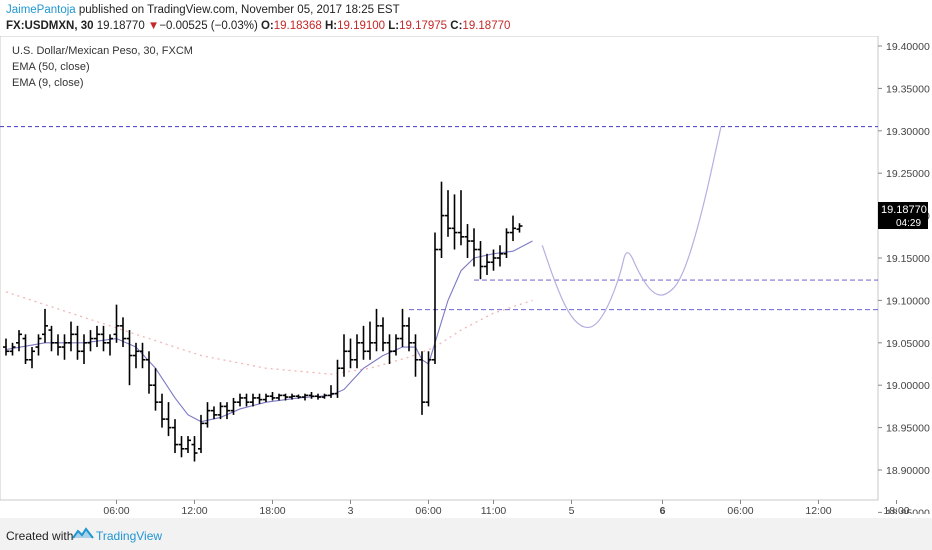 Image resolution: width=932 pixels, height=550 pixels. I want to click on countdown-bg, so click(903, 222).